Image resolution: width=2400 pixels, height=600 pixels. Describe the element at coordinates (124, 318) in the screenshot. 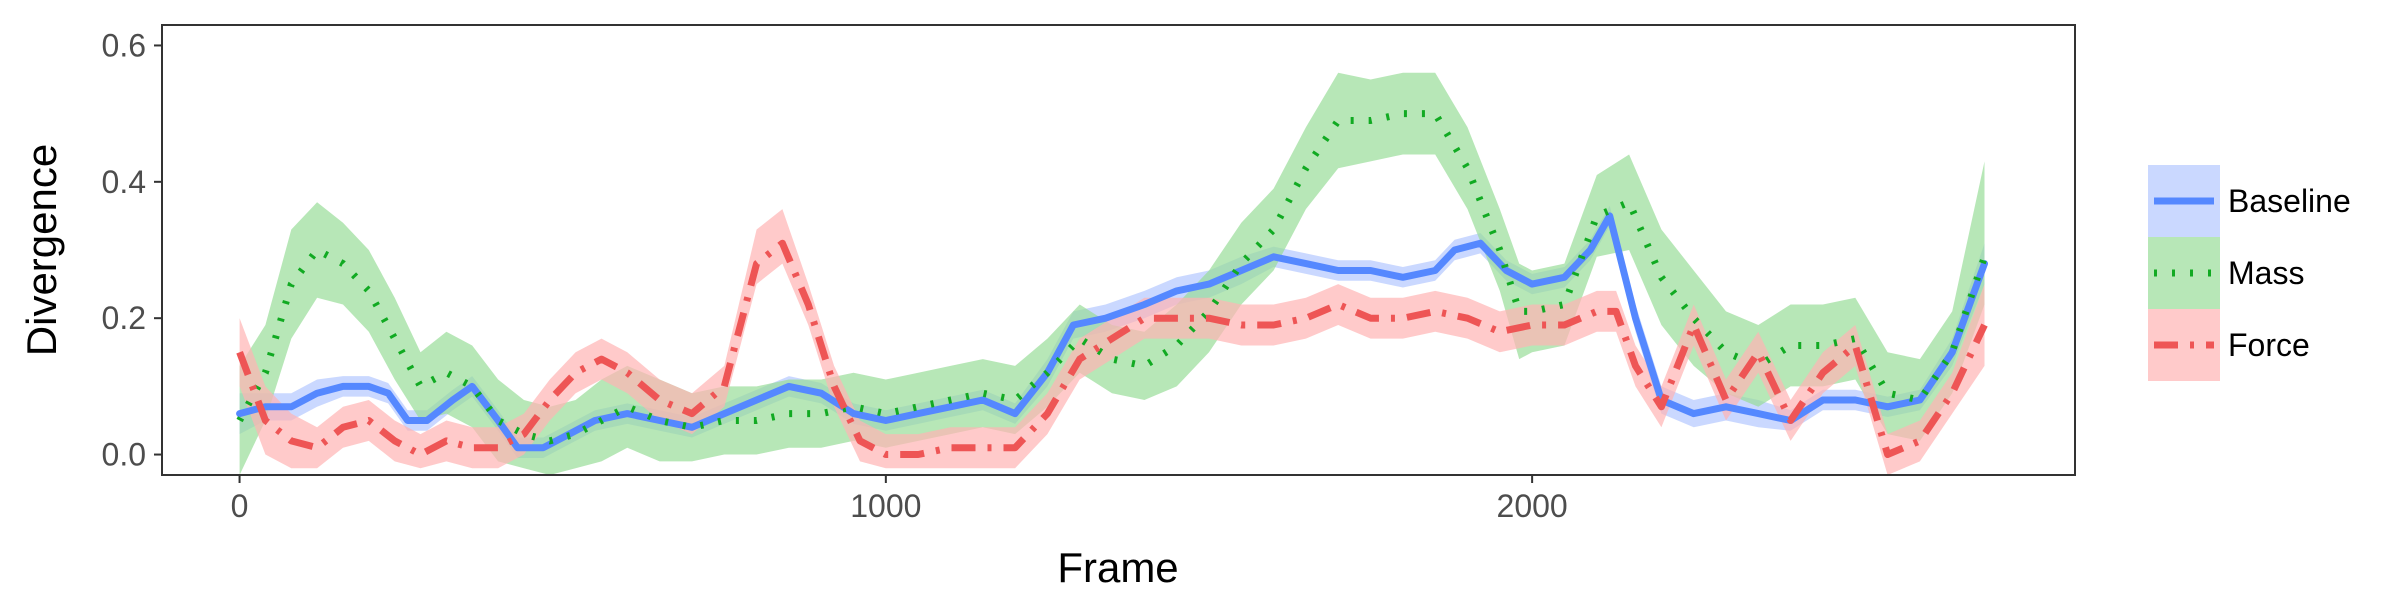

I see `y-tick-label: 0.2` at that location.